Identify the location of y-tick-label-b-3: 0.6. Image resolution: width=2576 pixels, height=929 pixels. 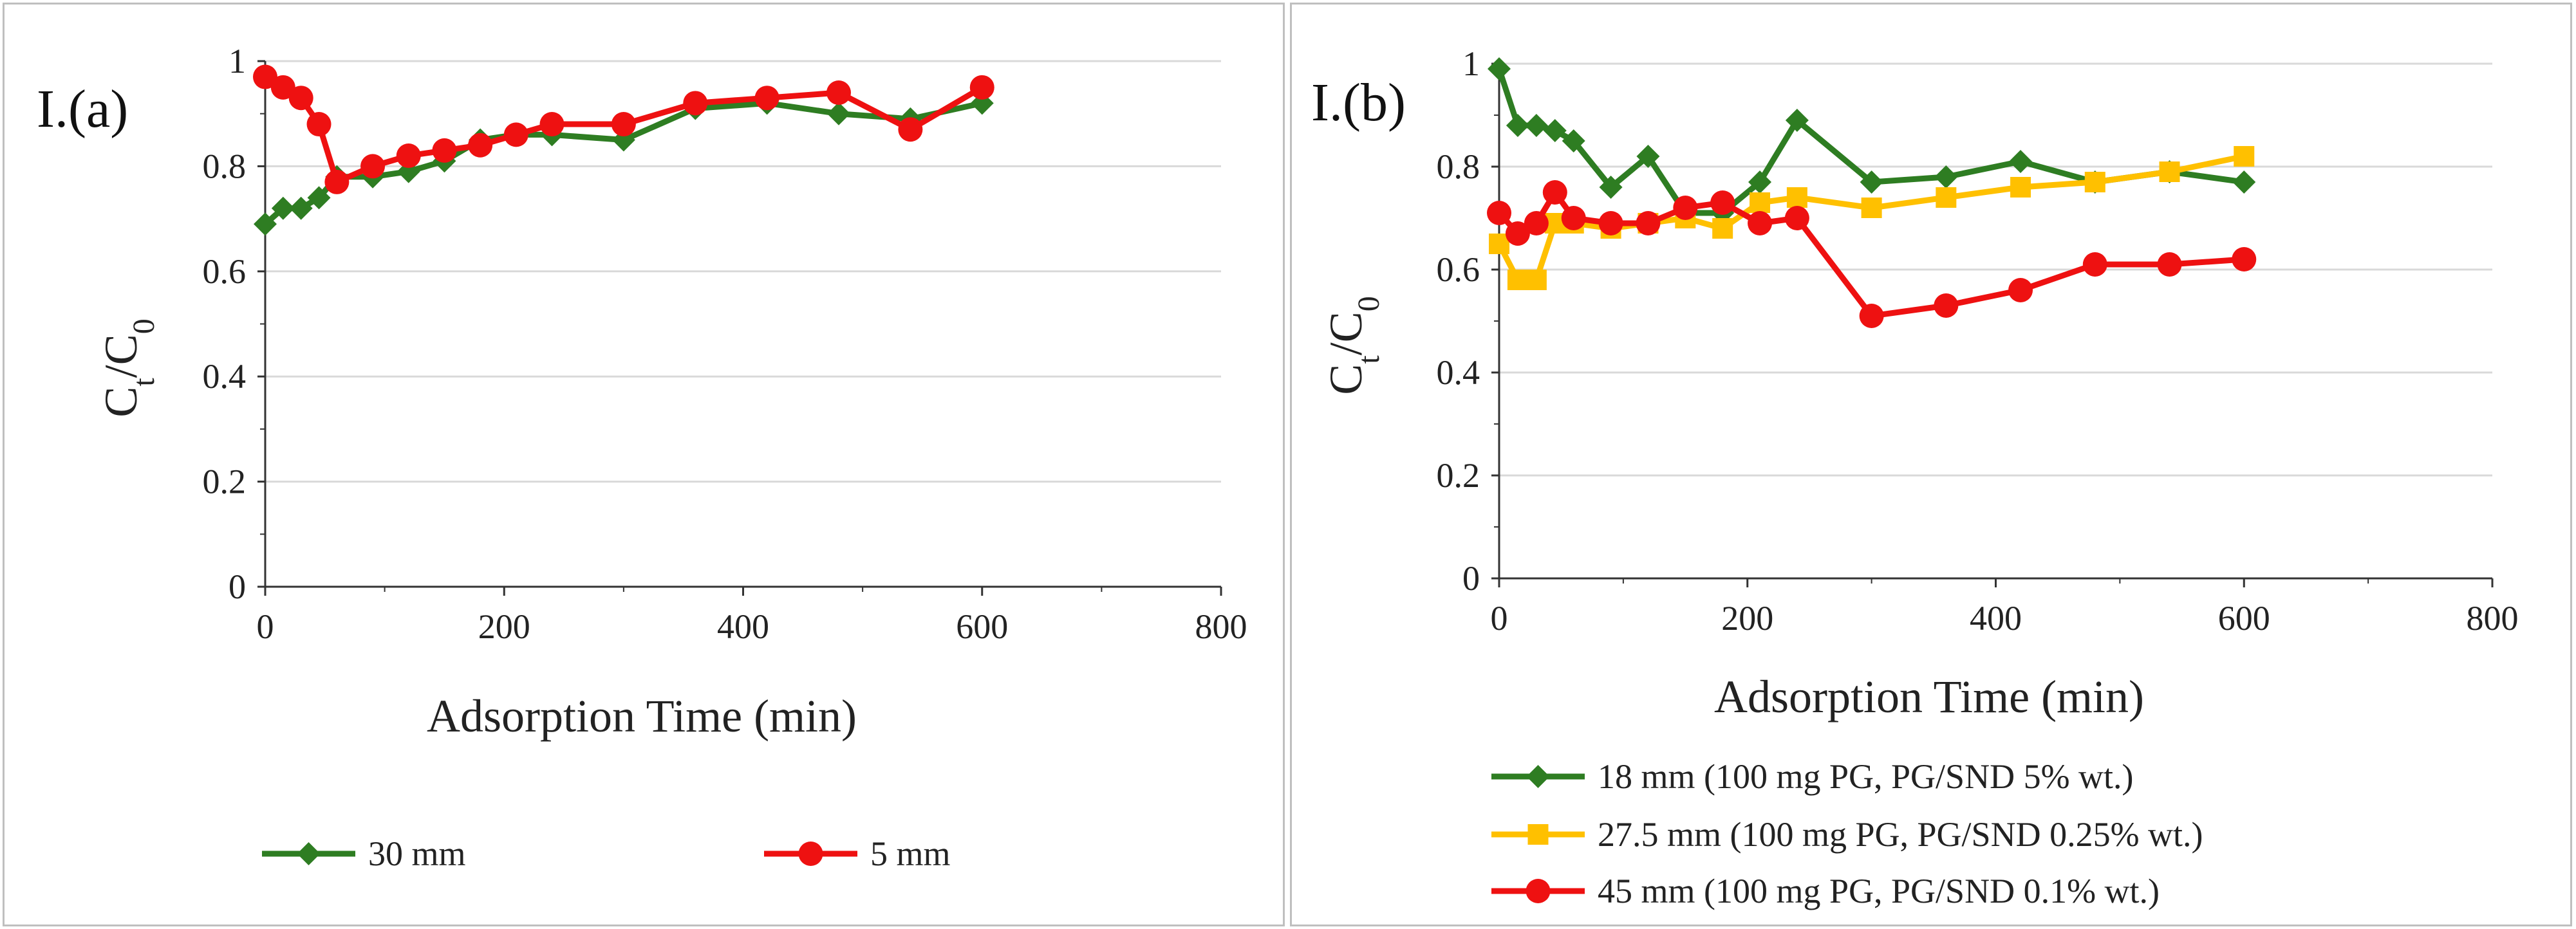
(1458, 269).